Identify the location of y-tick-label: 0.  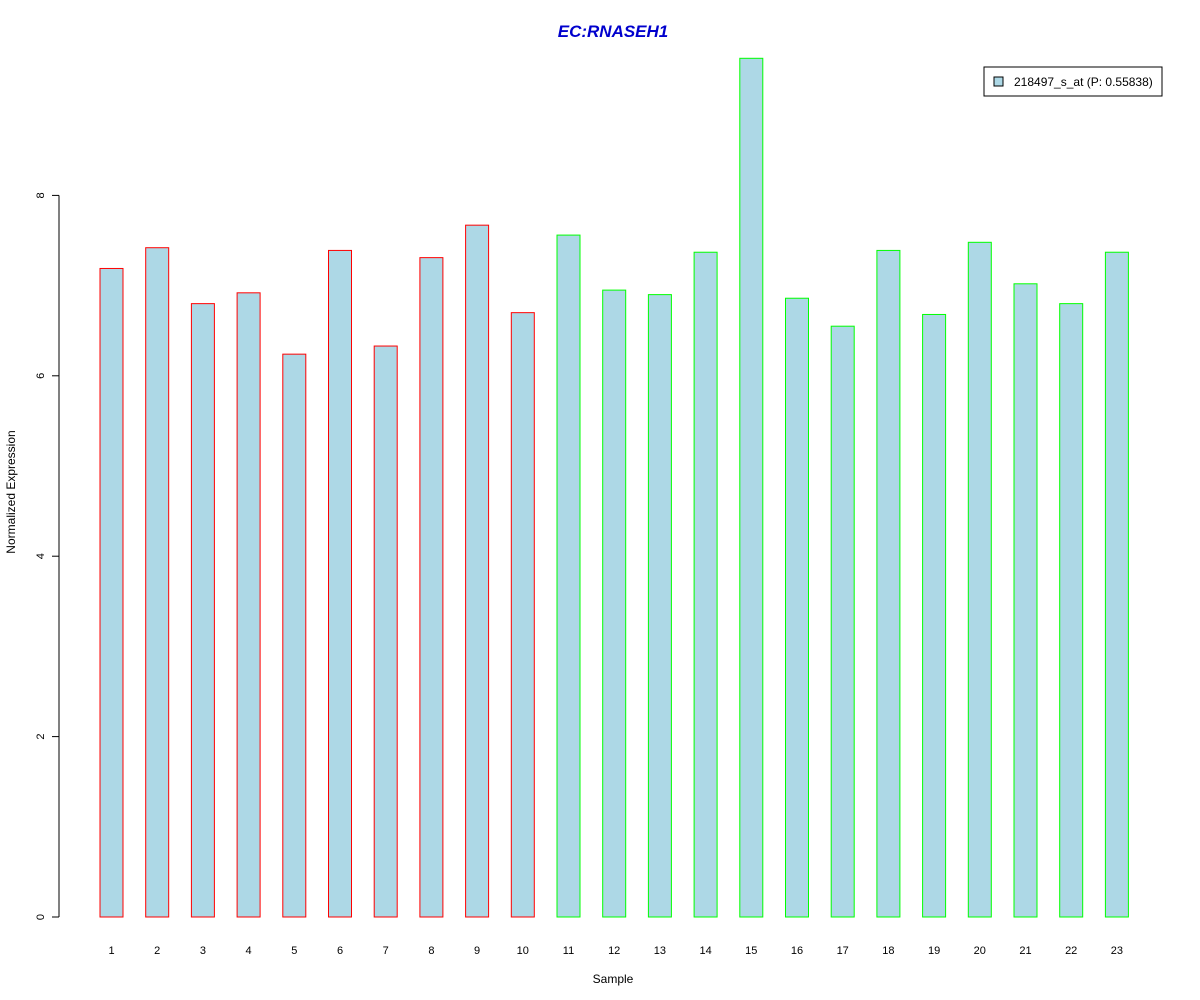
(41, 917).